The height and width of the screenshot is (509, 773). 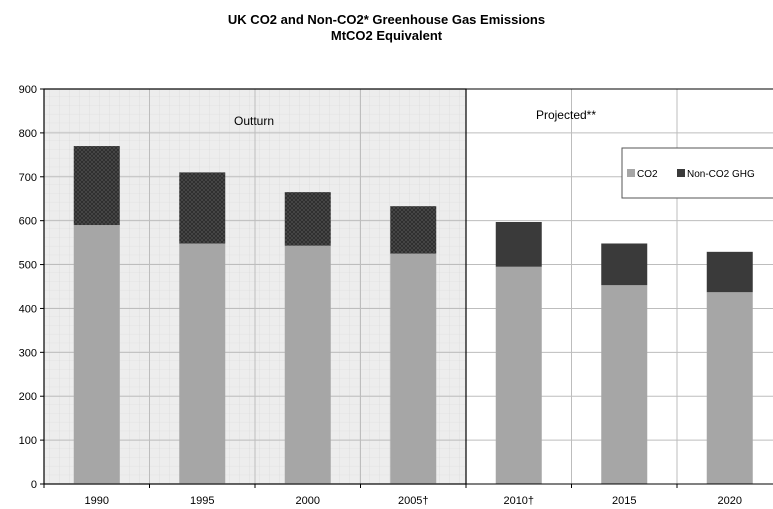 I want to click on chart-subtitle: MtCO2 Equivalent, so click(x=386, y=35).